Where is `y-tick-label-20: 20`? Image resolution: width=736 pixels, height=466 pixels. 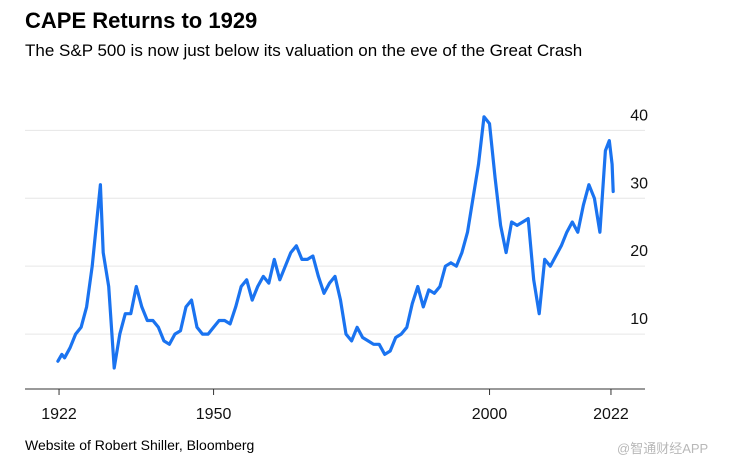
y-tick-label-20: 20 is located at coordinates (639, 251).